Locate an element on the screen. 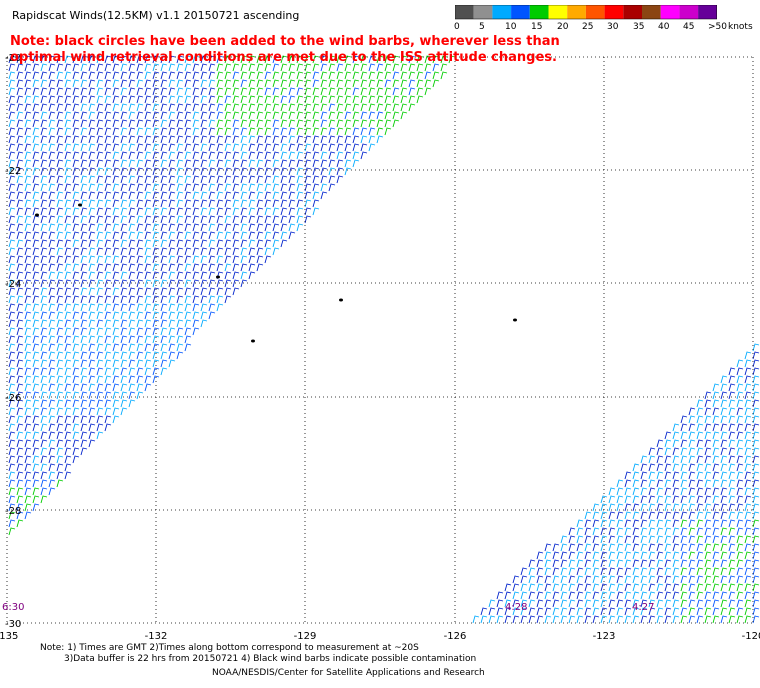 This screenshot has width=760, height=688. colorbar-label: 45 is located at coordinates (689, 27).